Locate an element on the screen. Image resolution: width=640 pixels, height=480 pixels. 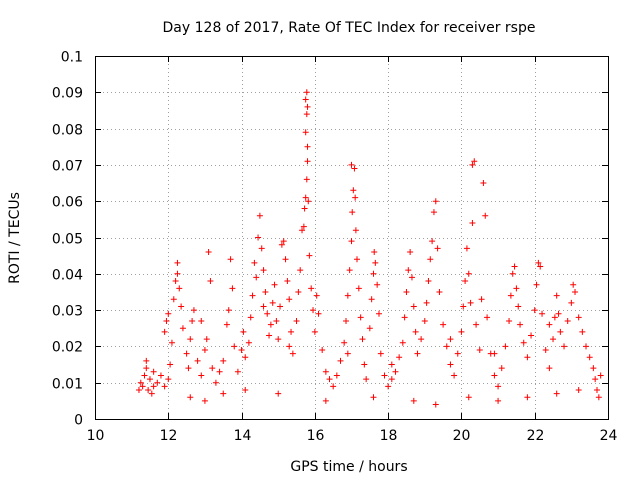
y-tick-label: 0.08 is located at coordinates (67, 131).